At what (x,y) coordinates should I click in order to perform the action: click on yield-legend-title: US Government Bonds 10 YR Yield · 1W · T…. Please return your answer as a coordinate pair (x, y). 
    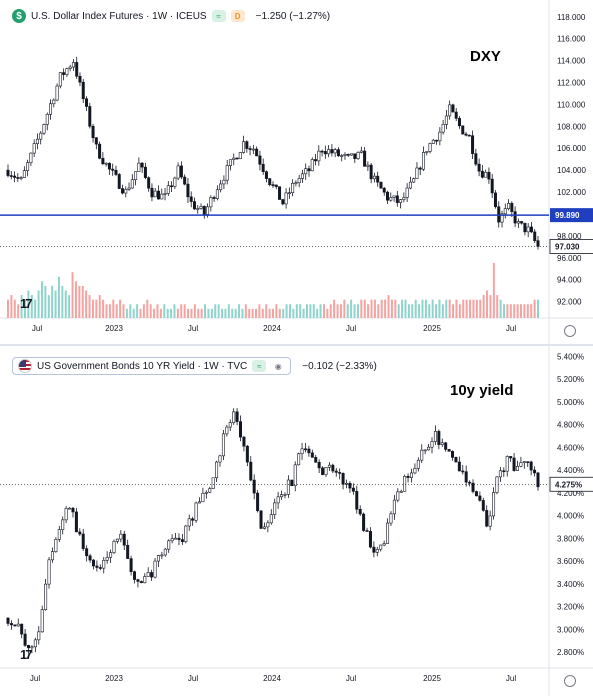
    Looking at the image, I should click on (142, 366).